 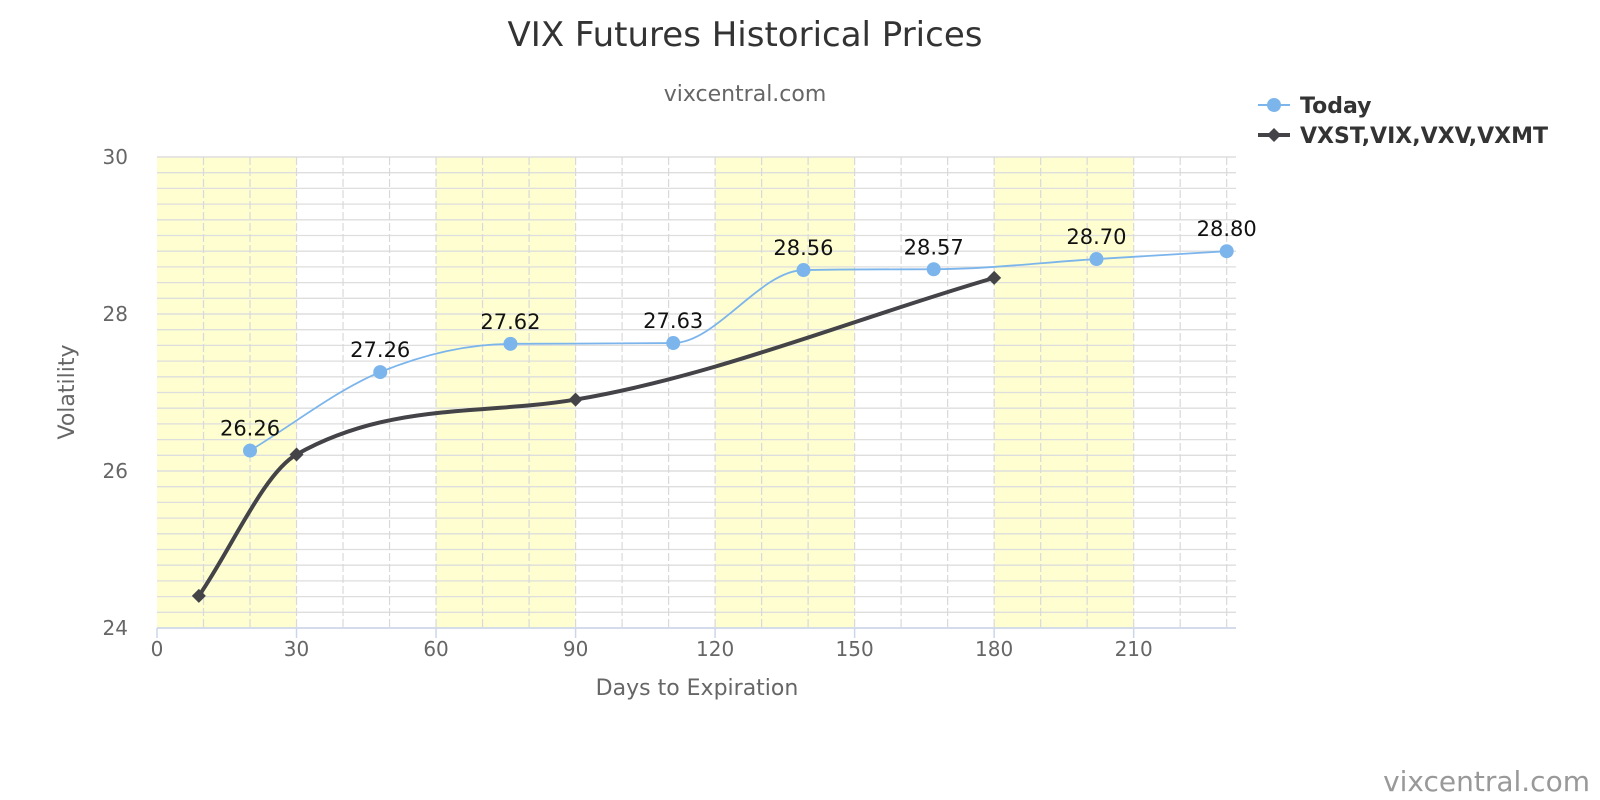 I want to click on data-label: 27.26, so click(x=380, y=350).